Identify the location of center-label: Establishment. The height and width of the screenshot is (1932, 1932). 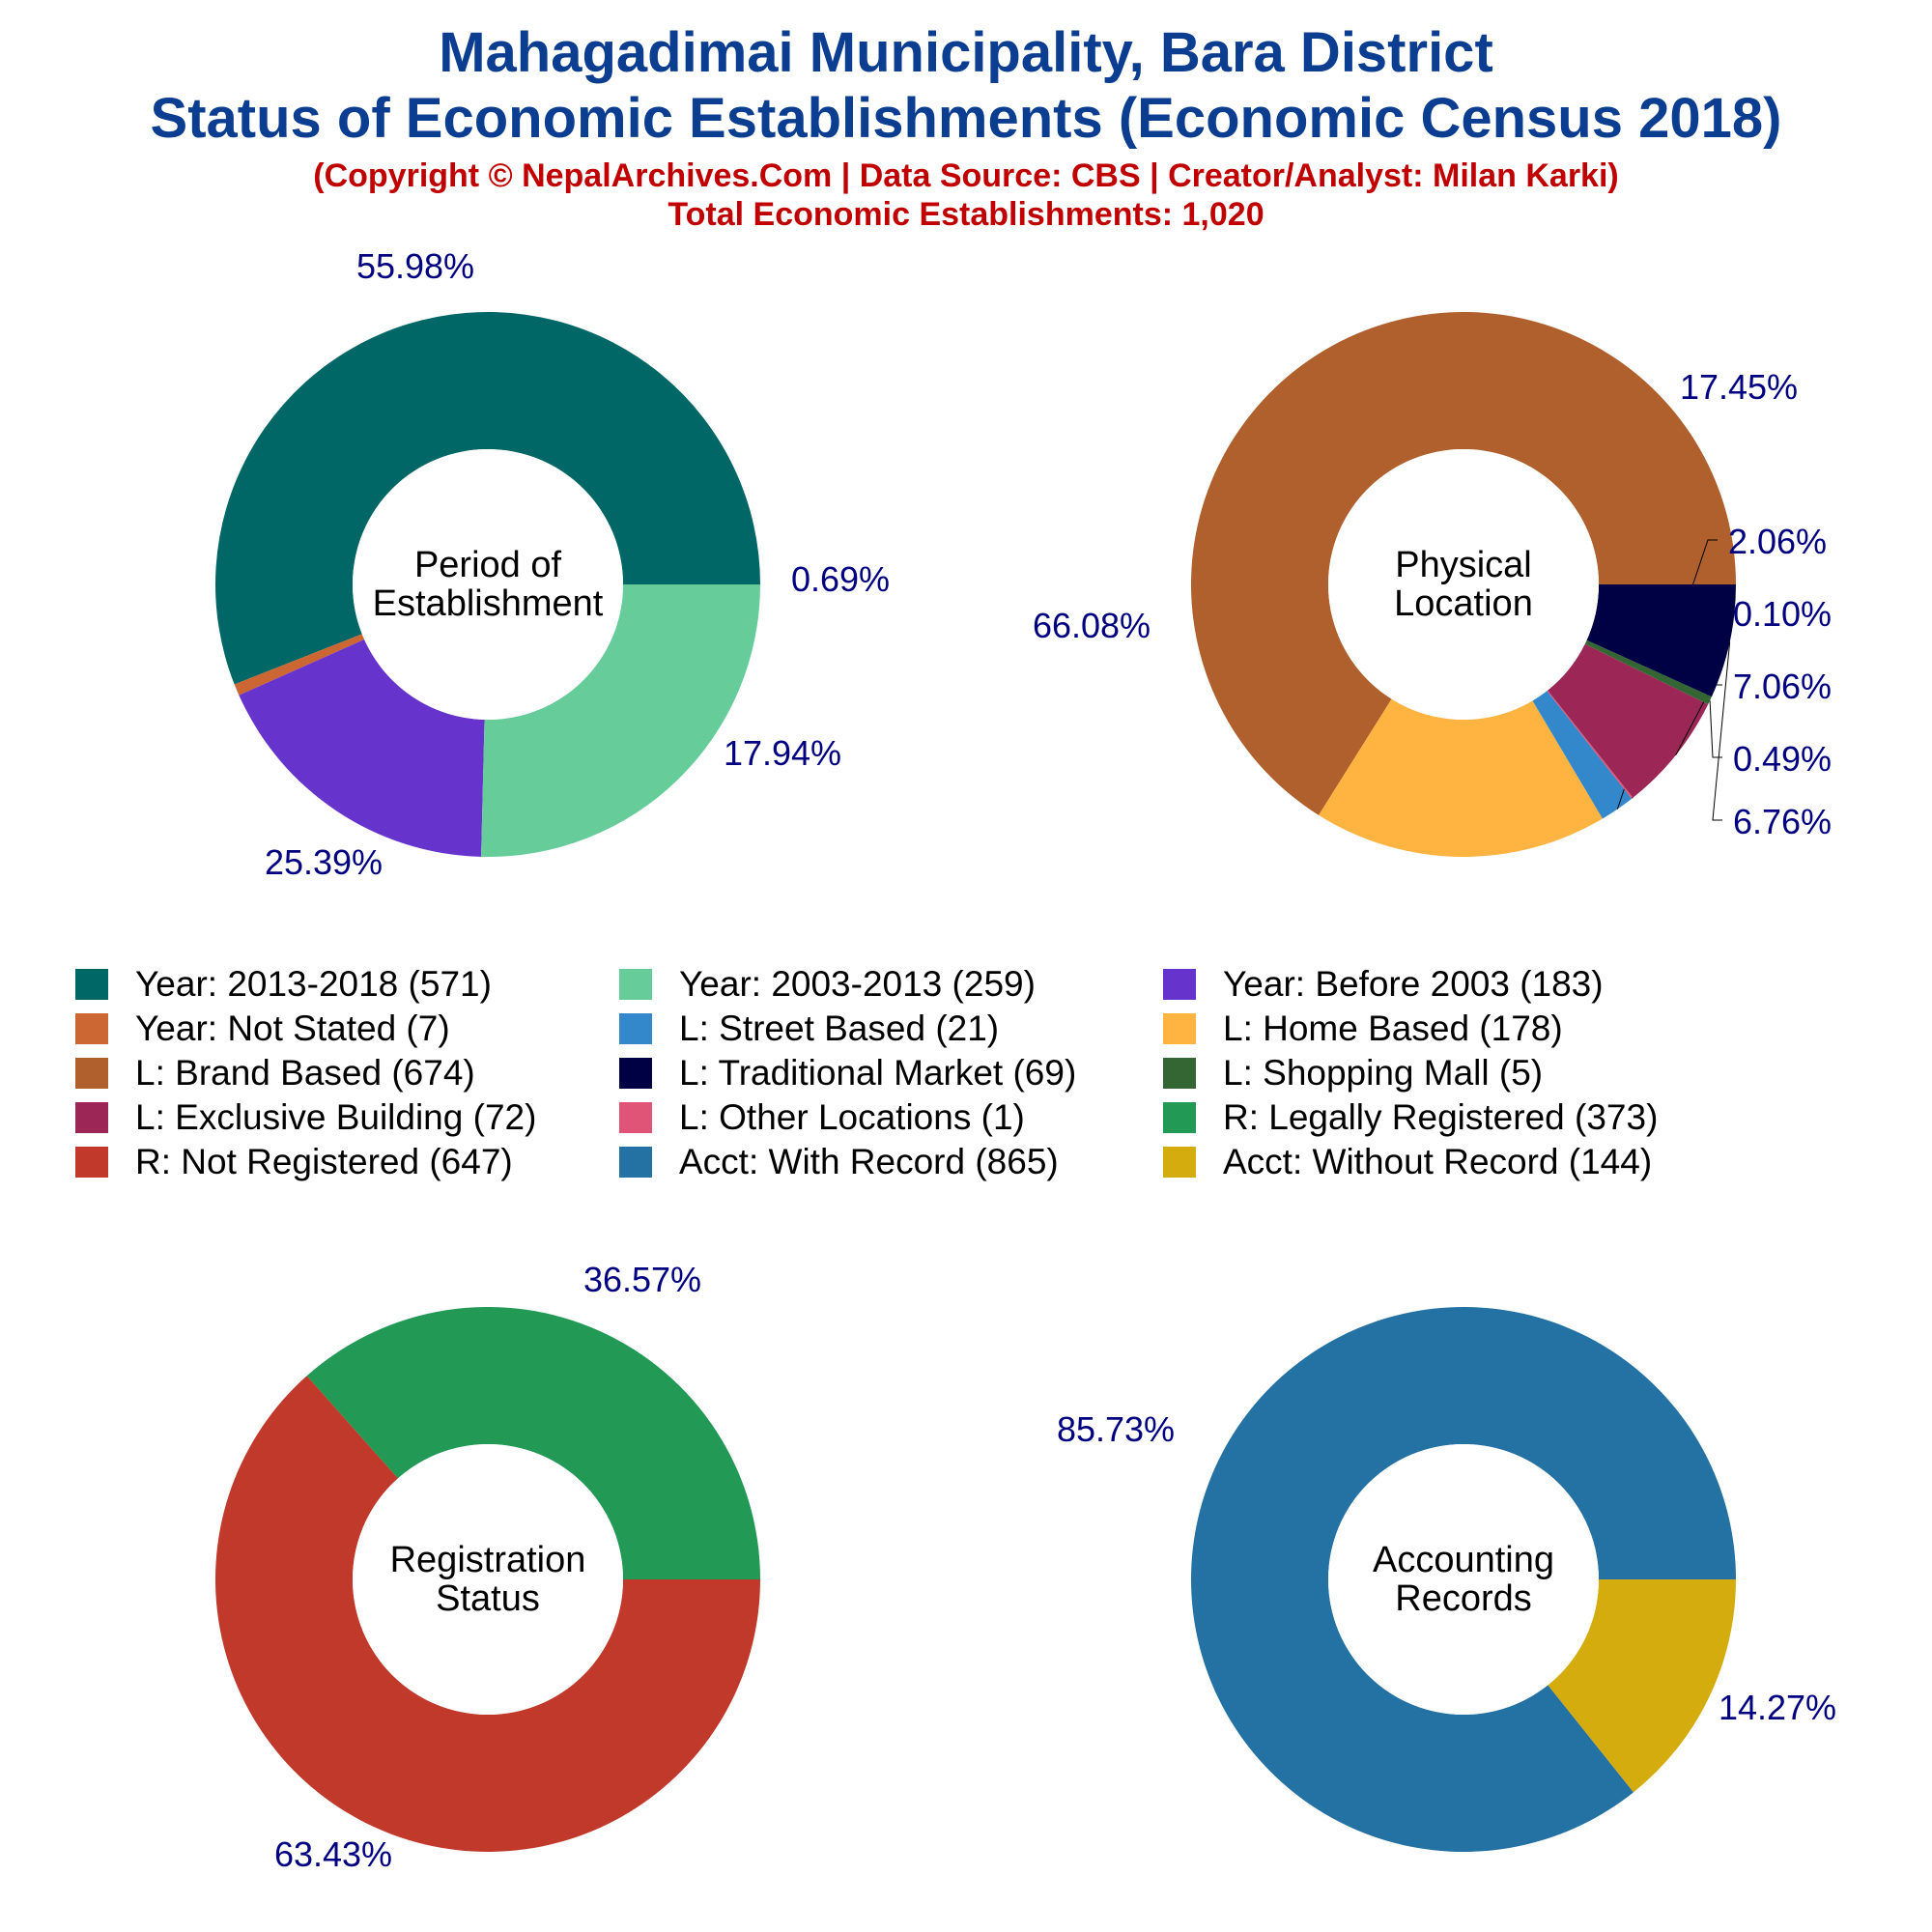
(488, 603).